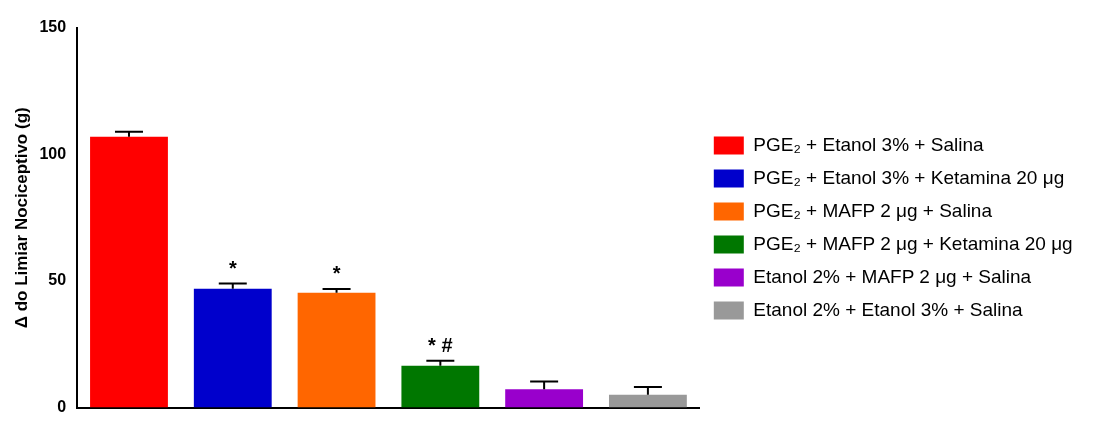 Image resolution: width=1108 pixels, height=439 pixels. I want to click on legend-label: PGE₂ + MAFP 2 μg + Salina, so click(873, 210).